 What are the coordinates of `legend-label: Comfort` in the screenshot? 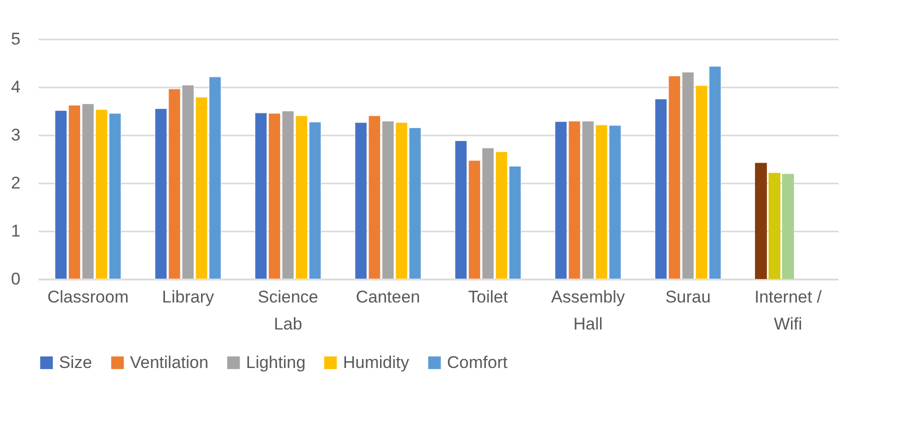 It's located at (477, 362).